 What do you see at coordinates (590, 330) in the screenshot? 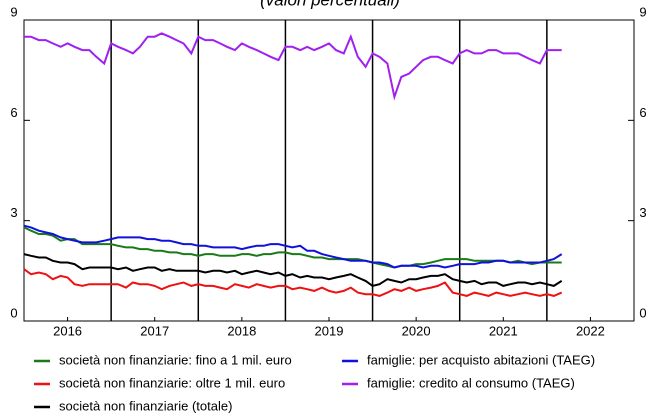
I see `x-tick-label: 2022` at bounding box center [590, 330].